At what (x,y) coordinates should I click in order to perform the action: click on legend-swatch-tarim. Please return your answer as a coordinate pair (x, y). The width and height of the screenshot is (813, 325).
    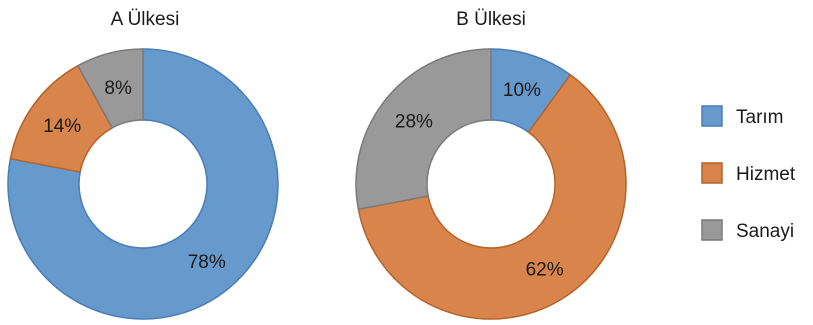
    Looking at the image, I should click on (712, 116).